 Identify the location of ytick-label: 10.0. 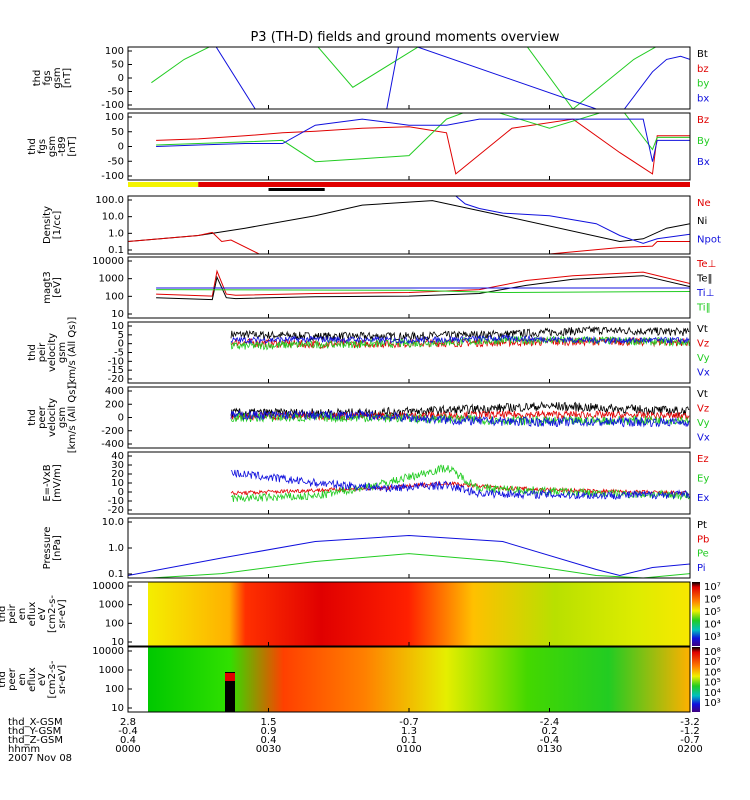
(113, 522).